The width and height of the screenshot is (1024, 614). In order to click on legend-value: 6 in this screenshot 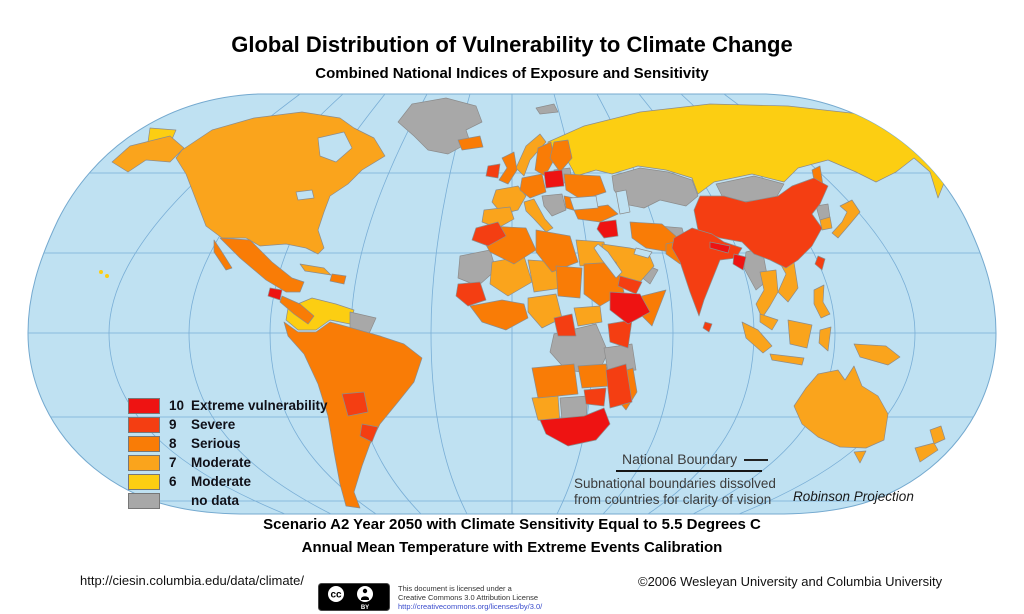, I will do `click(173, 481)`.